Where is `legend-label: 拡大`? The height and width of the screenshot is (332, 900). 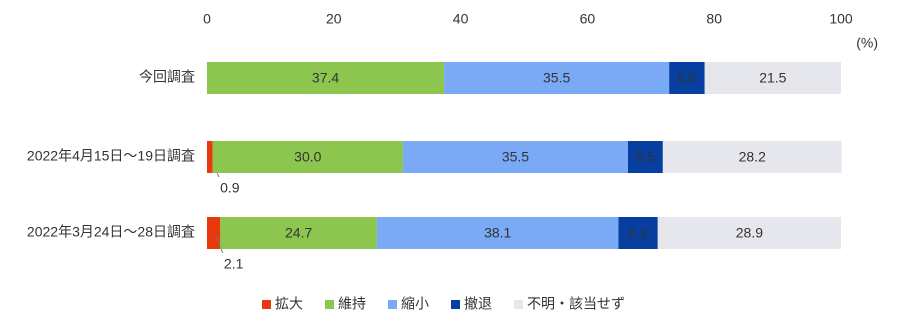 legend-label: 拡大 is located at coordinates (289, 304).